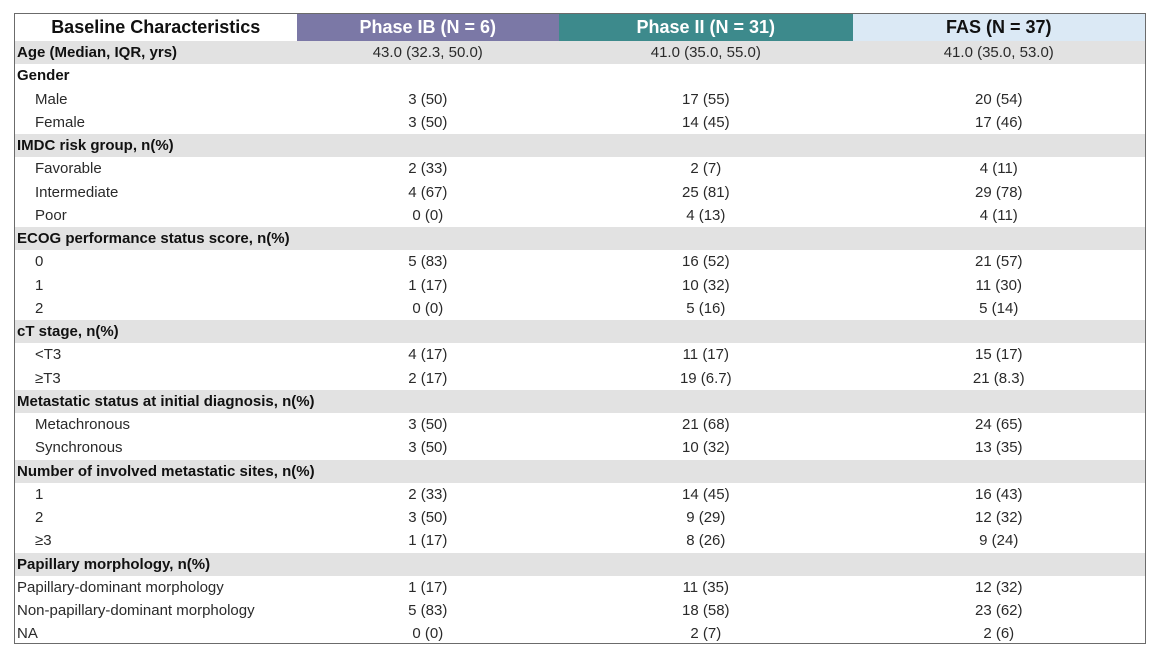 The image size is (1168, 660). What do you see at coordinates (999, 634) in the screenshot?
I see `cell-fas: 2 (6)` at bounding box center [999, 634].